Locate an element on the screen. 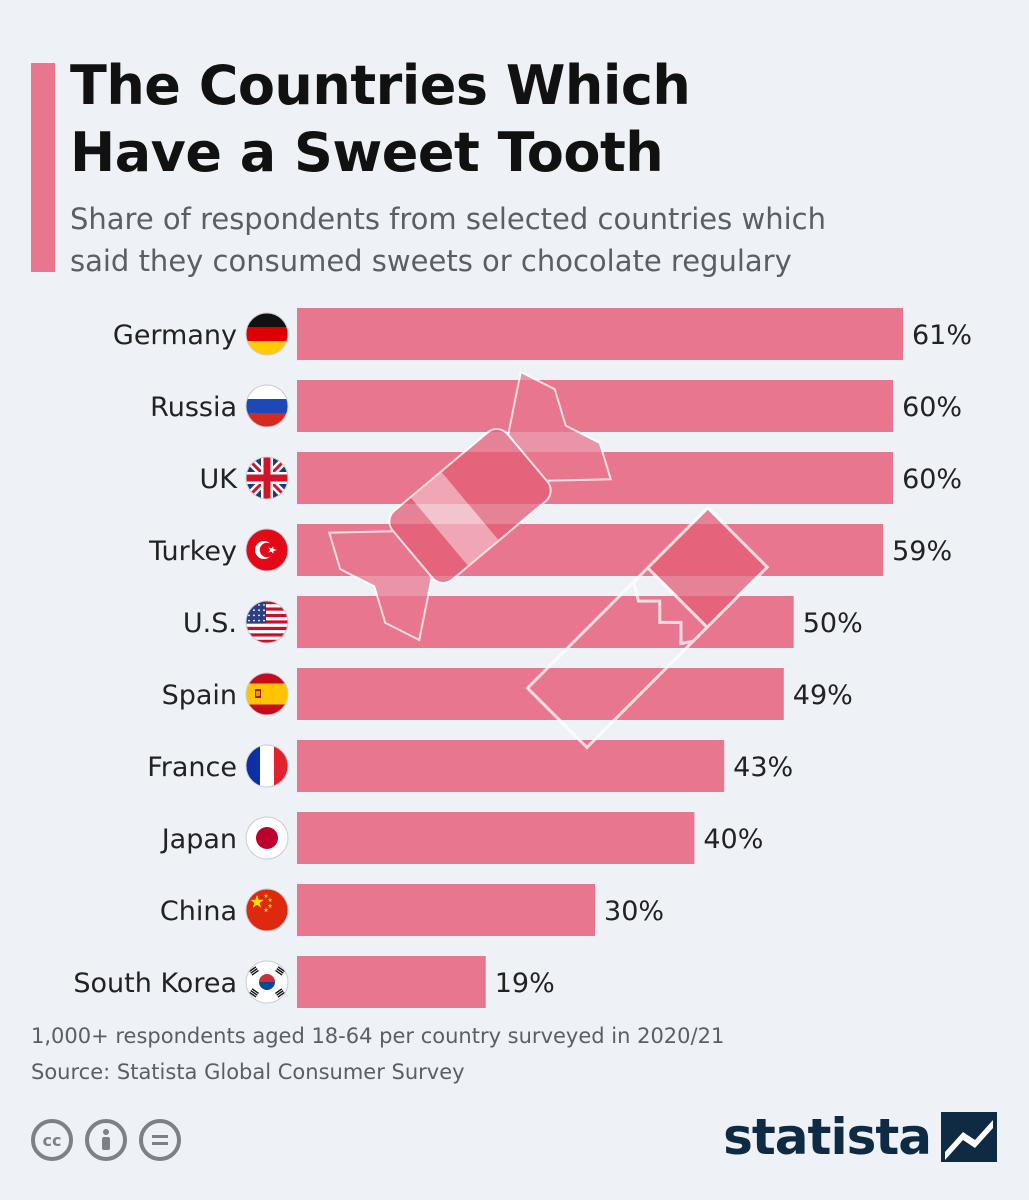  bar-japan is located at coordinates (496, 838).